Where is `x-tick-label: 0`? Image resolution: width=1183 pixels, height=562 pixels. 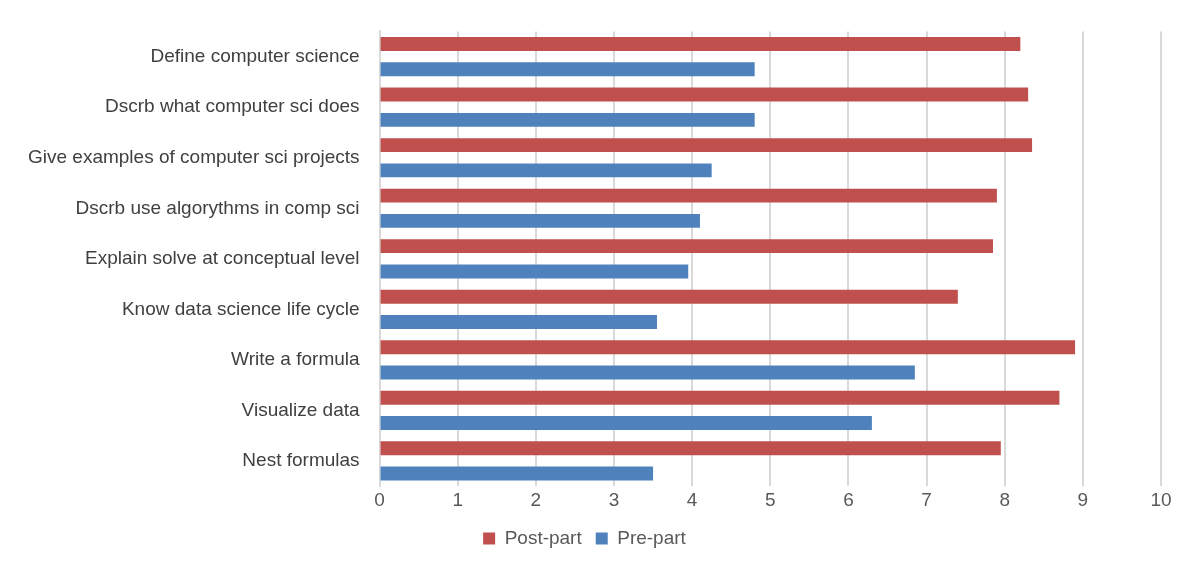
x-tick-label: 0 is located at coordinates (379, 499).